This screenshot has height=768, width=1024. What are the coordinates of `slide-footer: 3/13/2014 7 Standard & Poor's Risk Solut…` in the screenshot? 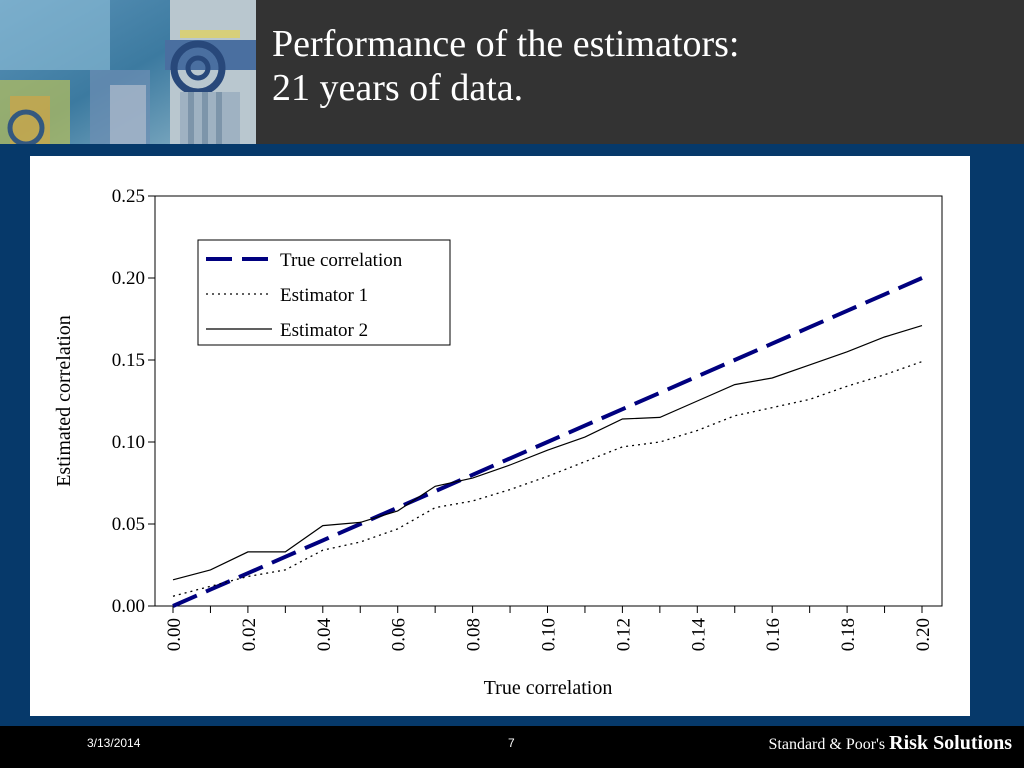 It's located at (512, 747).